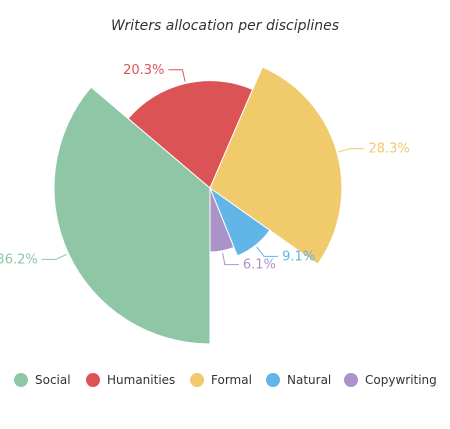 This screenshot has height=429, width=450. I want to click on legend-label: Formal, so click(231, 380).